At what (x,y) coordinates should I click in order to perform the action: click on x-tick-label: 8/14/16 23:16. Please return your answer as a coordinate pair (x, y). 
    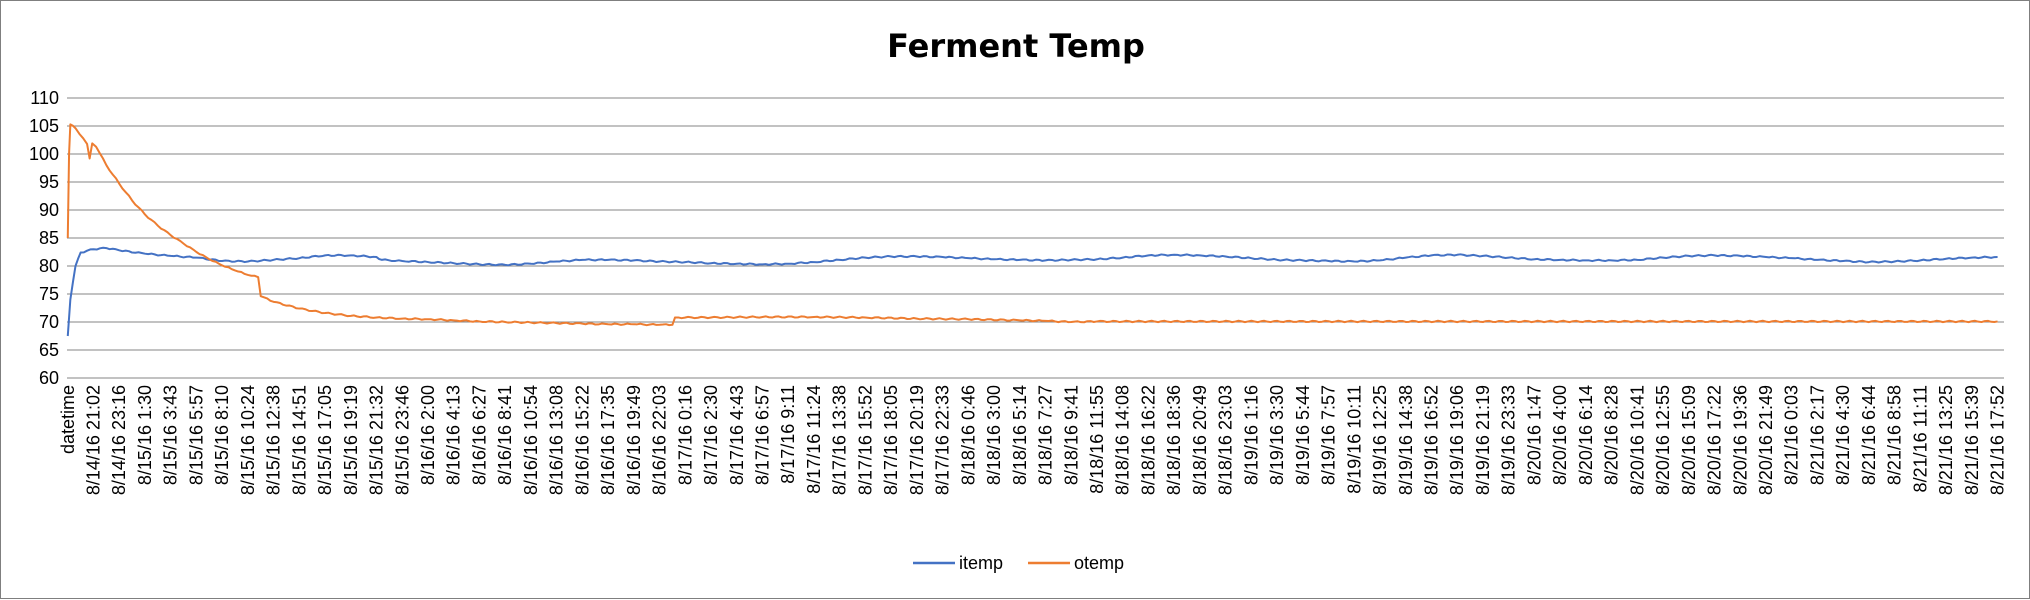
    Looking at the image, I should click on (119, 440).